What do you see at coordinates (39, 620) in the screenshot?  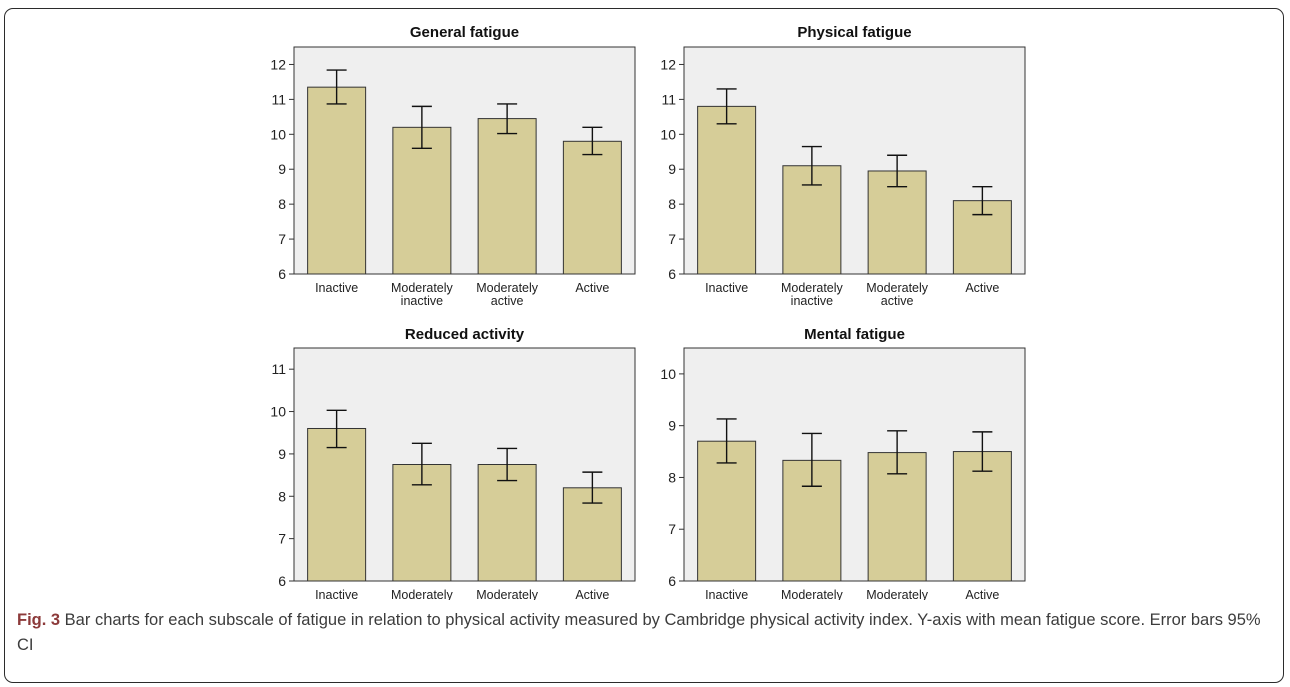 I see `figure-label: Fig. 3` at bounding box center [39, 620].